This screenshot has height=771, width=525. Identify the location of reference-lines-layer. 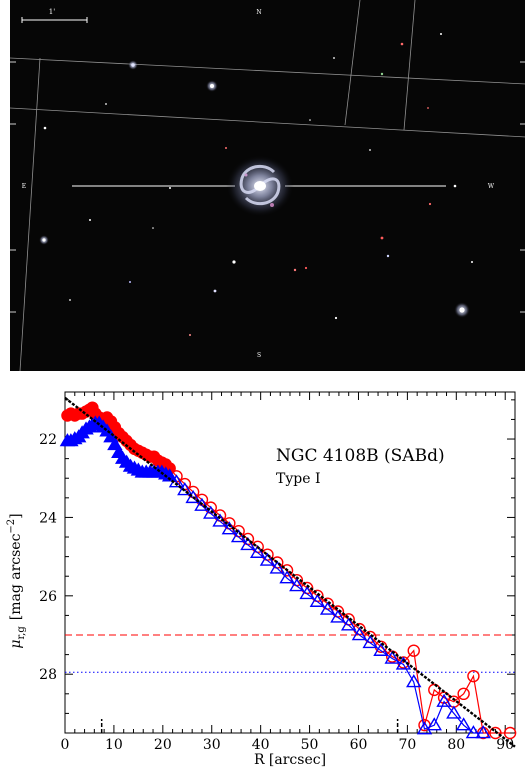
(290, 683).